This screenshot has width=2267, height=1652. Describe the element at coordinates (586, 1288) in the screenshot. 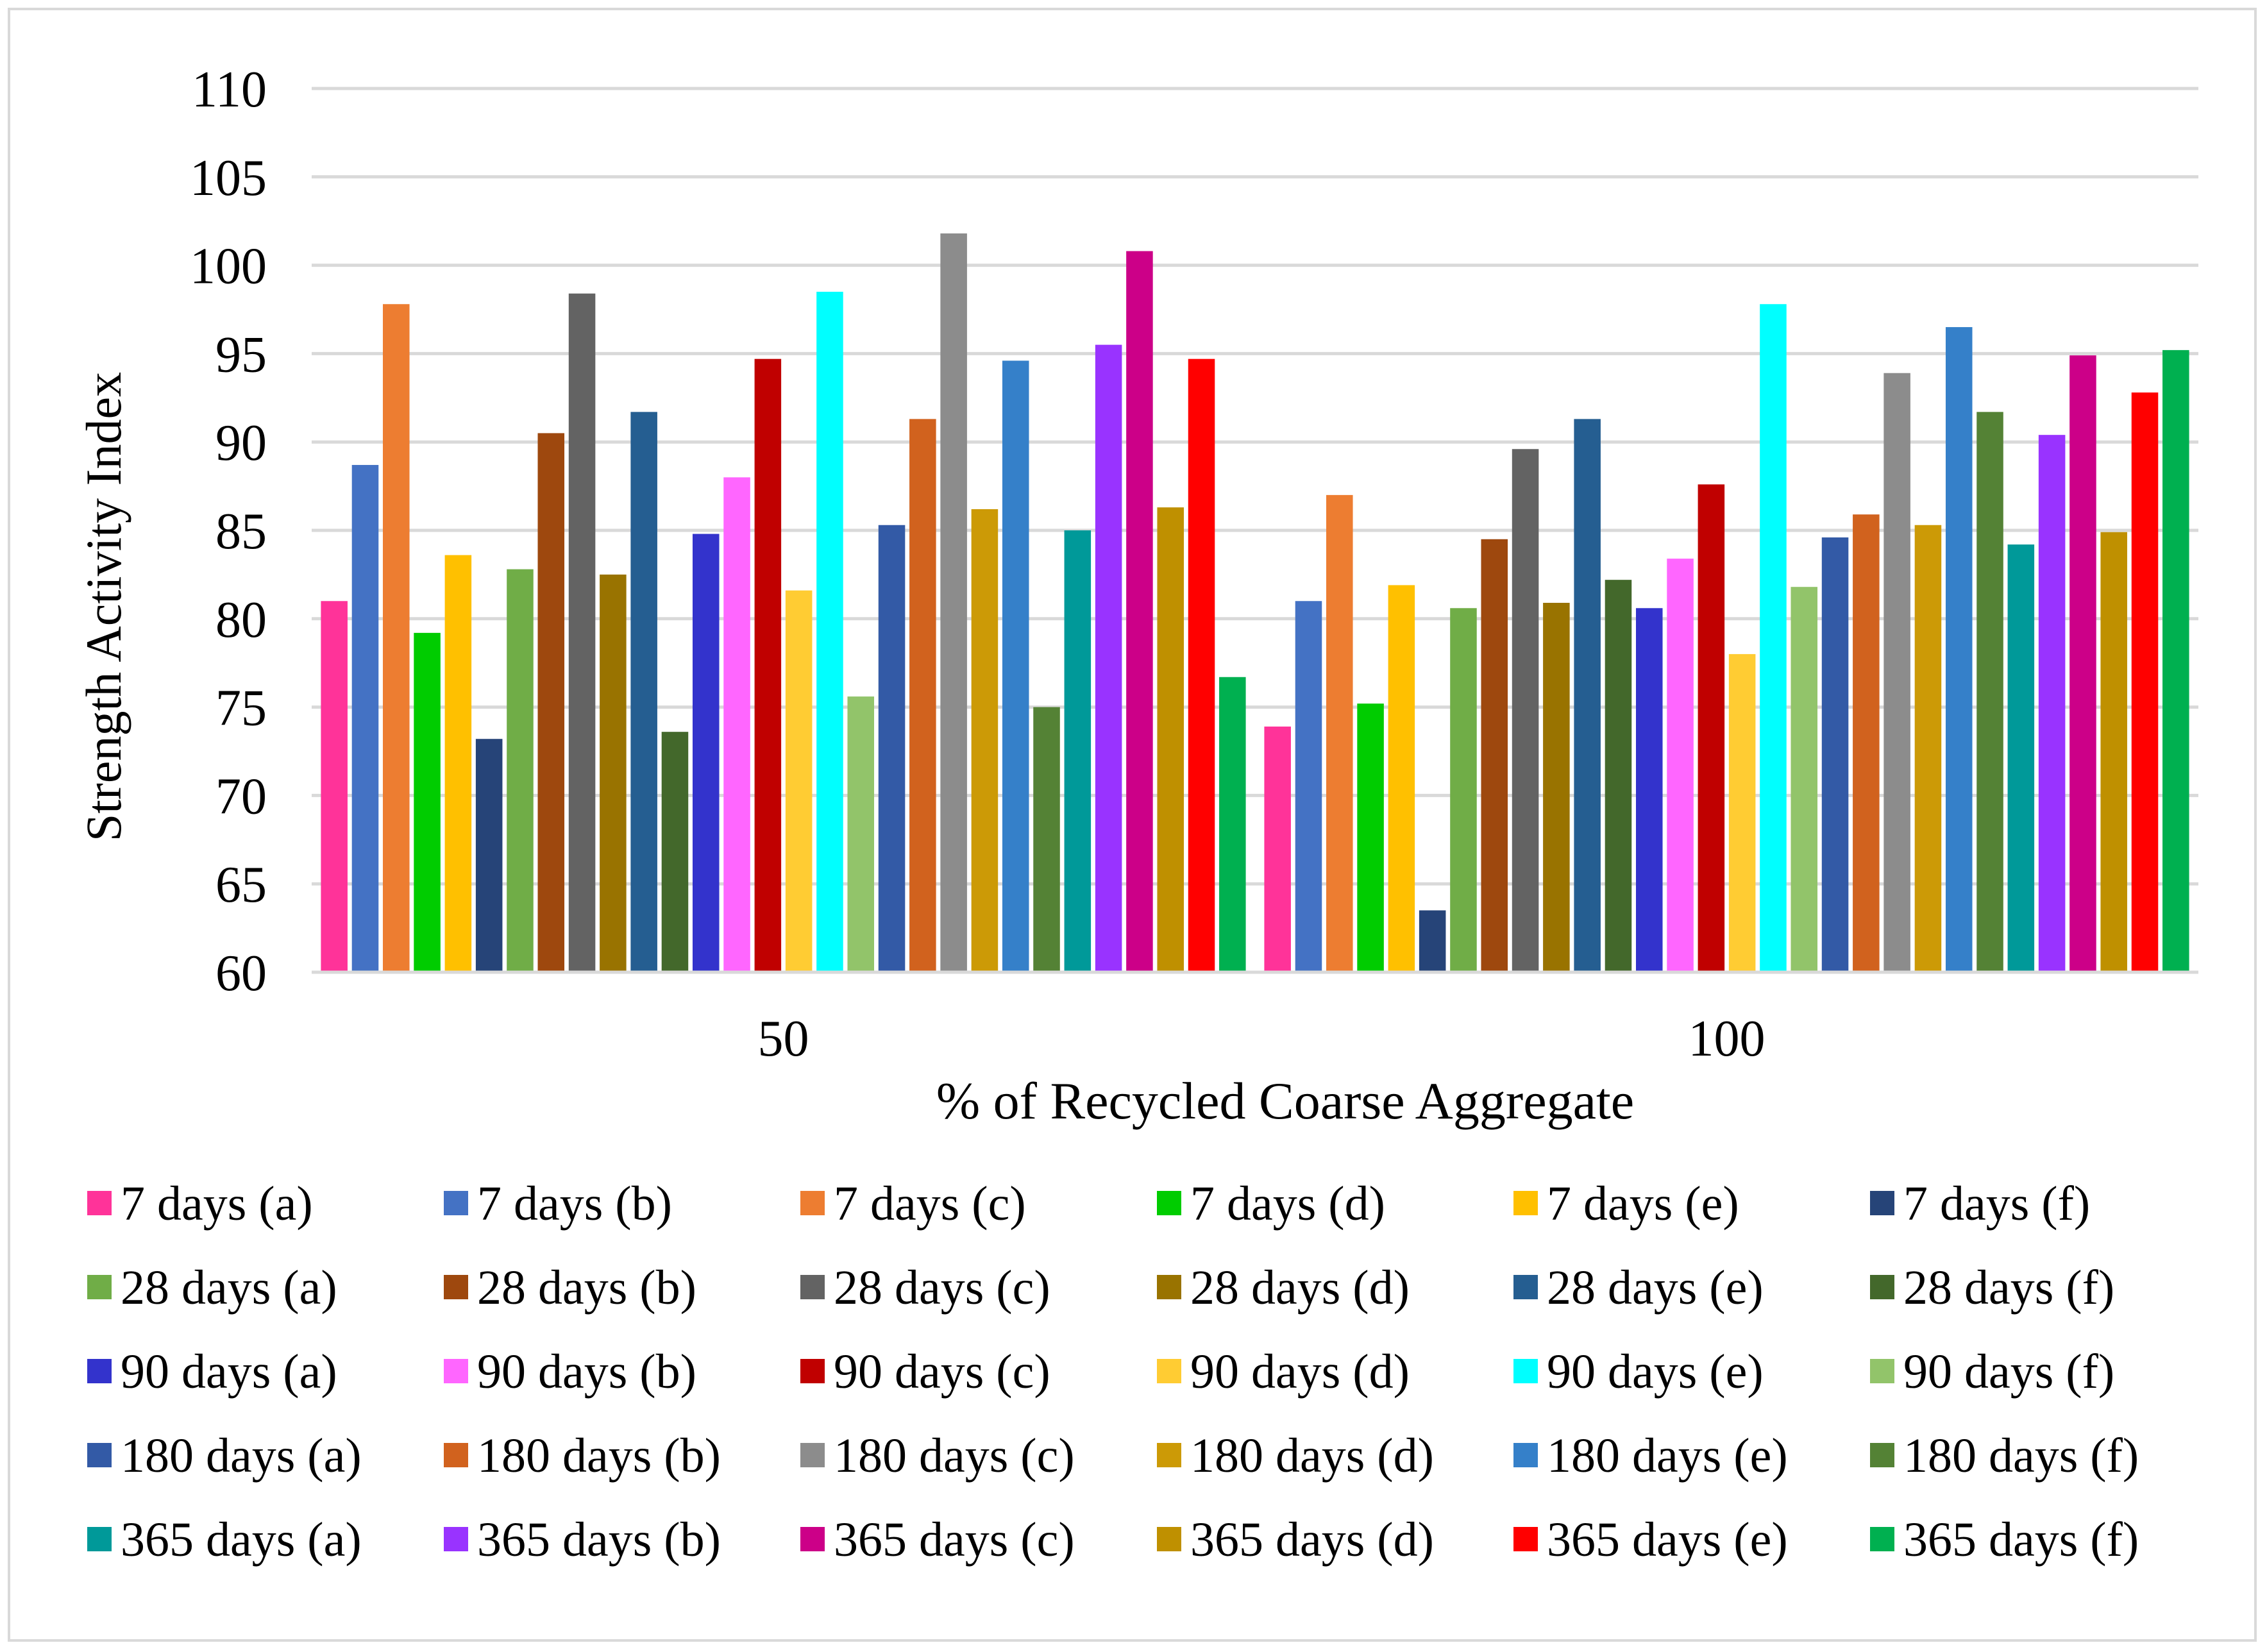

I see `legend-label: 28 days (b)` at that location.